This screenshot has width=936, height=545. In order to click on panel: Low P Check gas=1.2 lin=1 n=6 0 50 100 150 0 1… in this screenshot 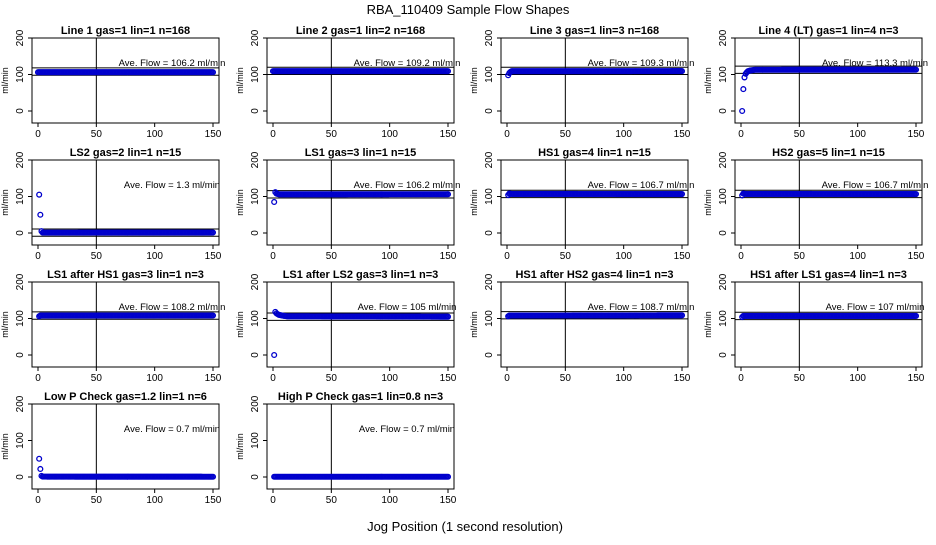, I will do `click(111, 448)`.